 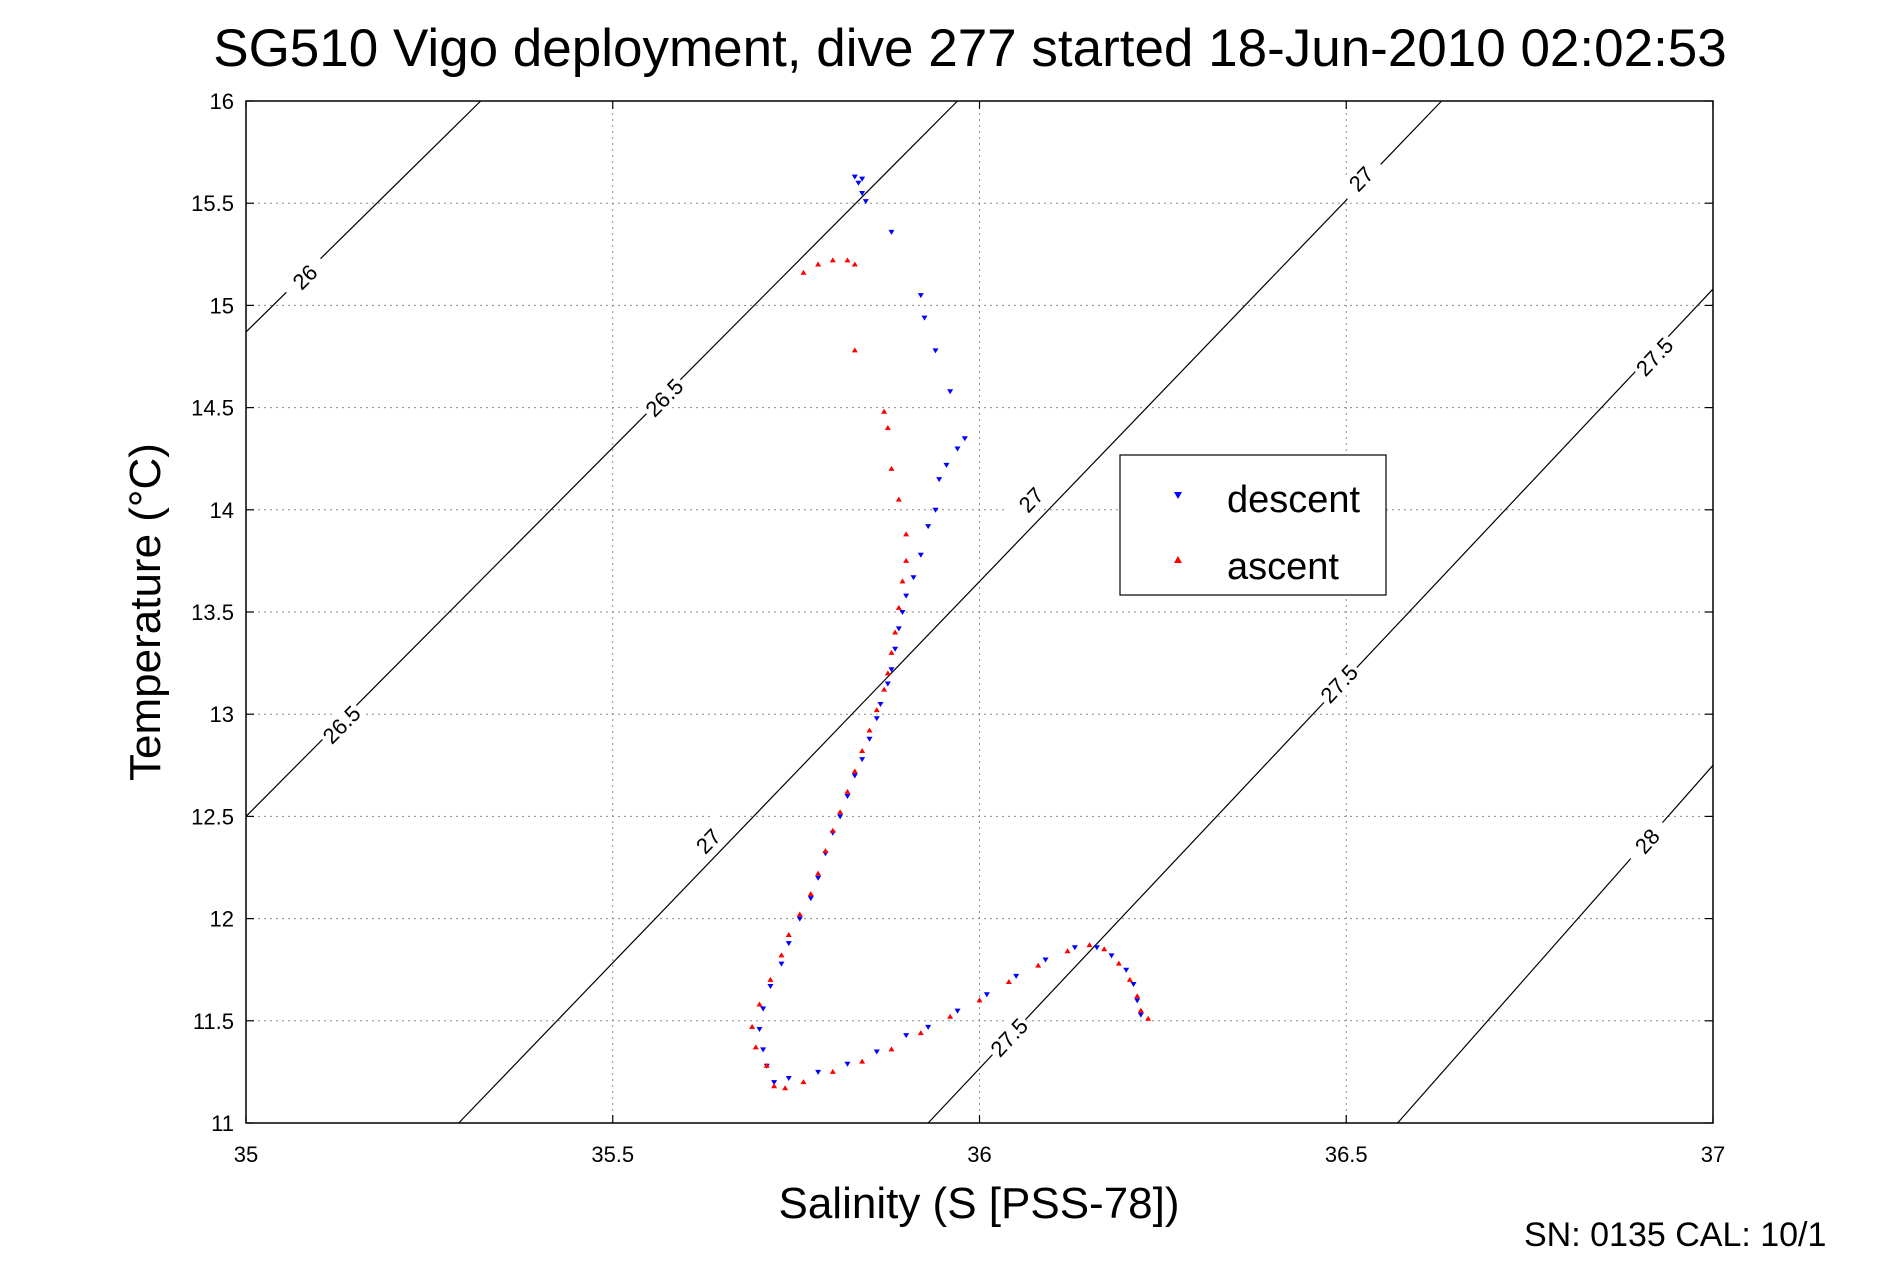 What do you see at coordinates (1294, 500) in the screenshot?
I see `legend-descent-label: descent` at bounding box center [1294, 500].